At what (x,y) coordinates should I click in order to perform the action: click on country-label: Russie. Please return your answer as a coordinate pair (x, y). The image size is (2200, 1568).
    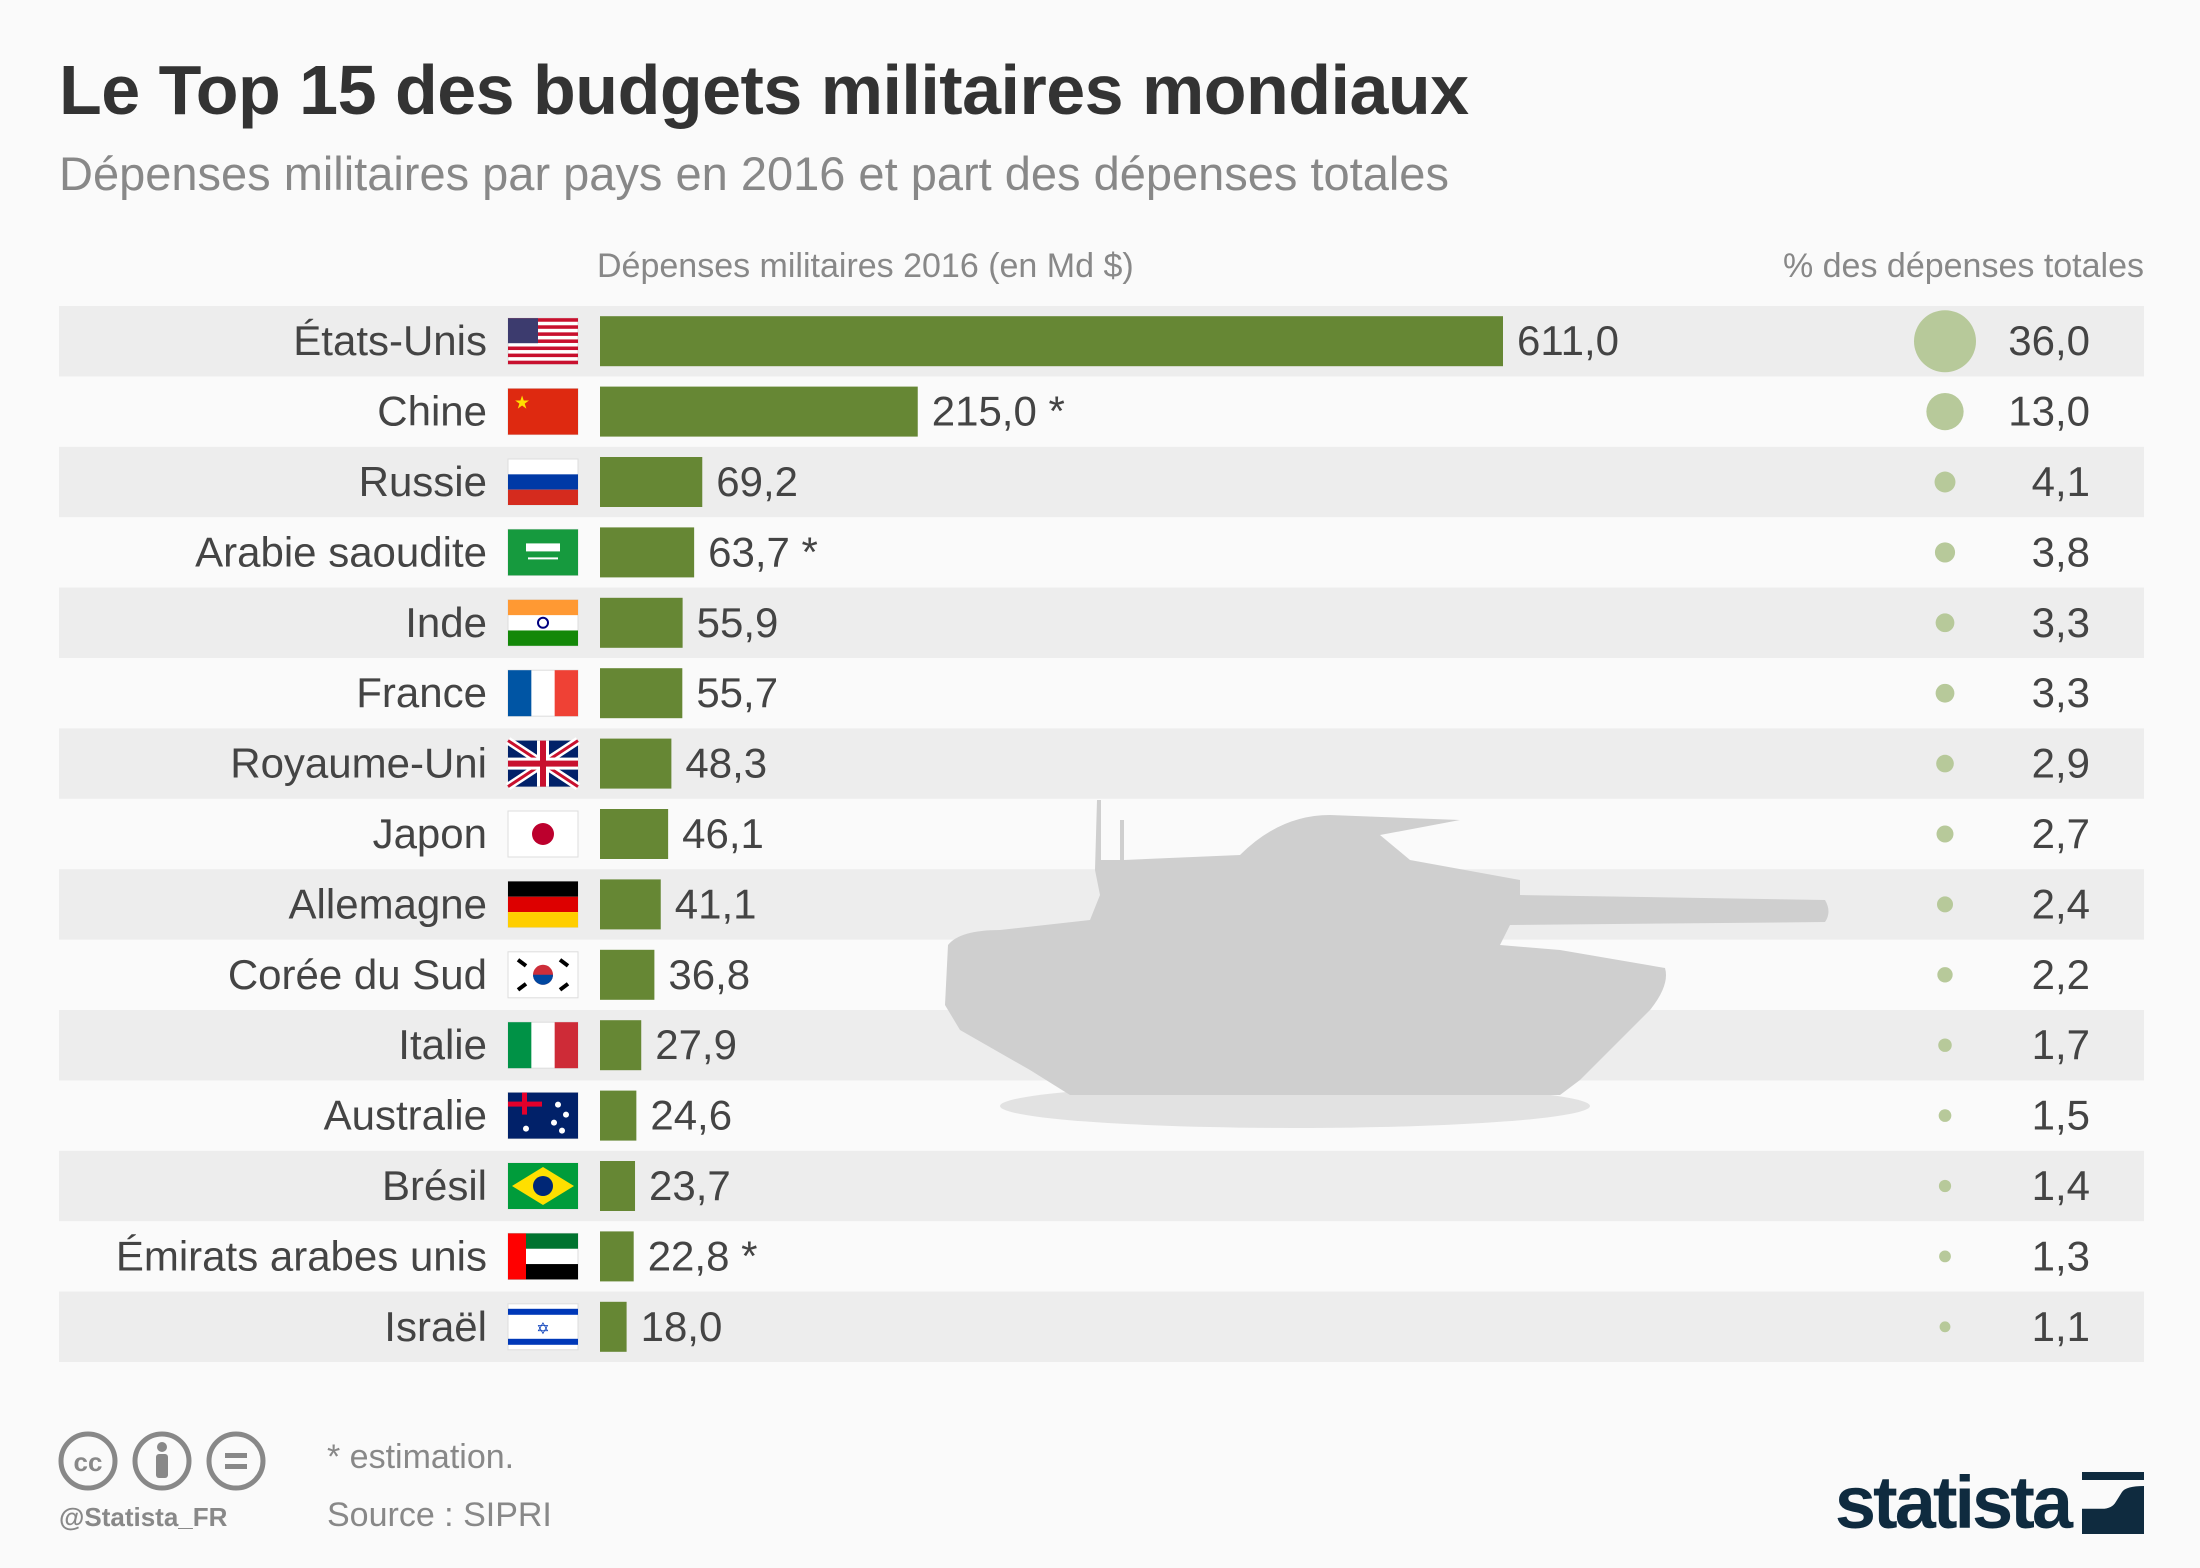
    Looking at the image, I should click on (423, 481).